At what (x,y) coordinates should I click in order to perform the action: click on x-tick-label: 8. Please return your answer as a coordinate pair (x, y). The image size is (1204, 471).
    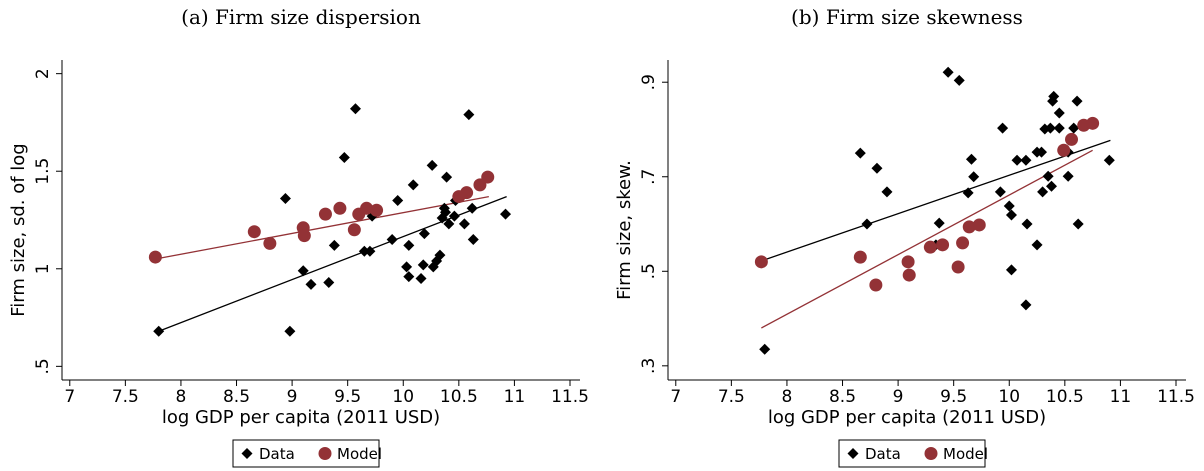
    Looking at the image, I should click on (787, 397).